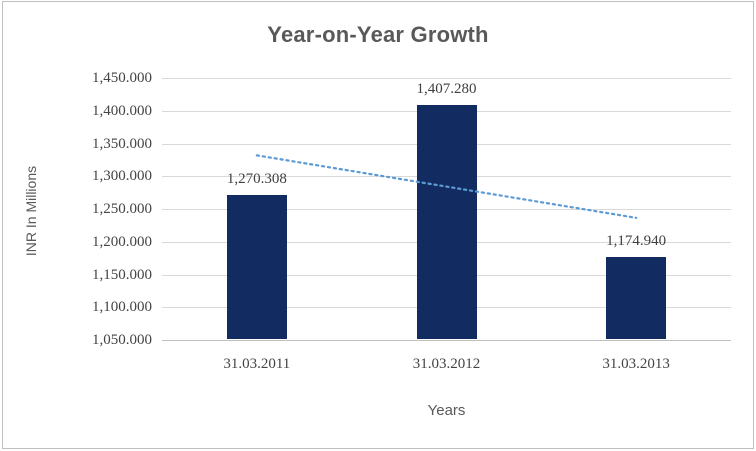 Image resolution: width=756 pixels, height=451 pixels. I want to click on y-axis-tick-label: 1,050.000, so click(122, 340).